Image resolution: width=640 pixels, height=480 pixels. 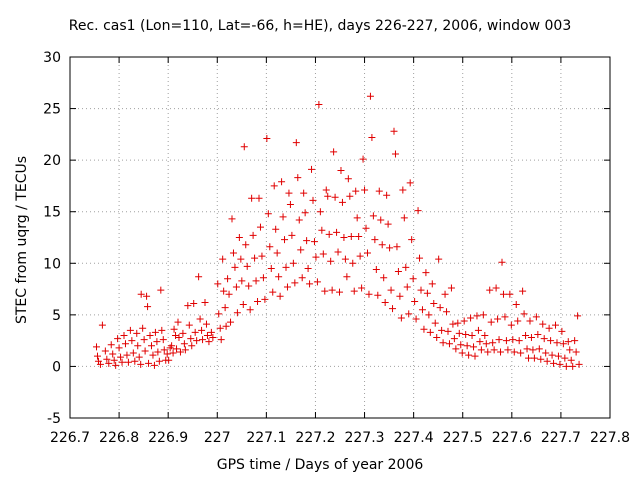 What do you see at coordinates (54, 419) in the screenshot?
I see `y-tick-label: -5` at bounding box center [54, 419].